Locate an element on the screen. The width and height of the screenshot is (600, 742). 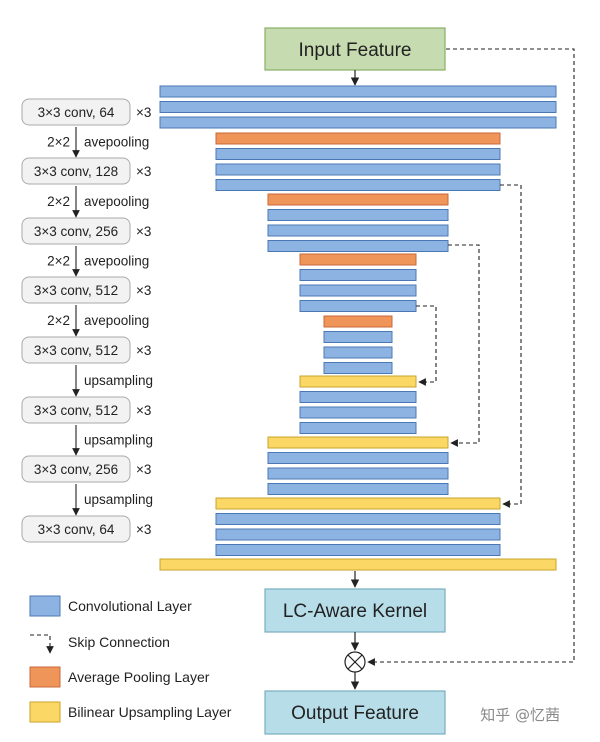
stage-mult-3: ×3 is located at coordinates (143, 290).